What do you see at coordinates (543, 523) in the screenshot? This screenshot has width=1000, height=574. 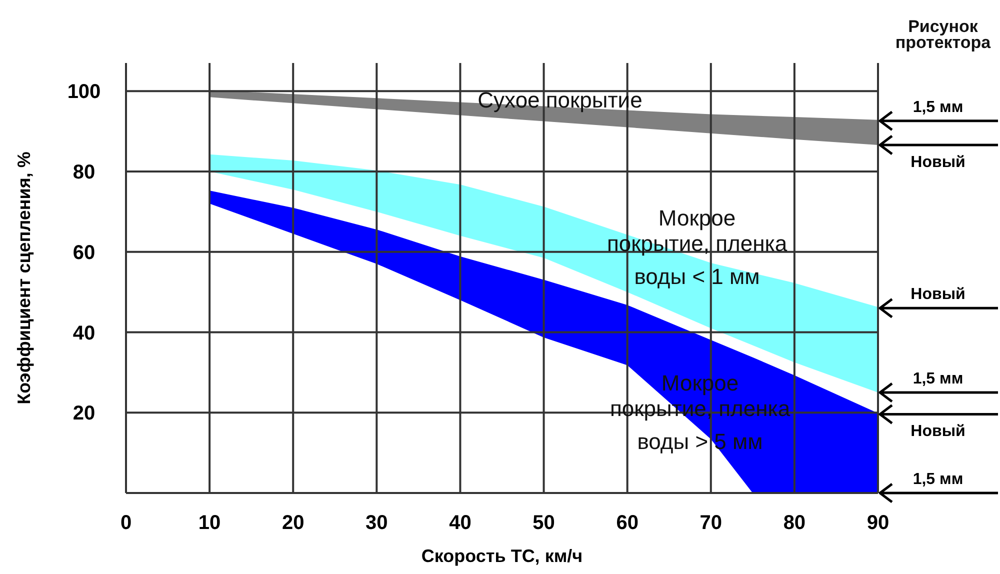 I see `x-tick-label: 50` at bounding box center [543, 523].